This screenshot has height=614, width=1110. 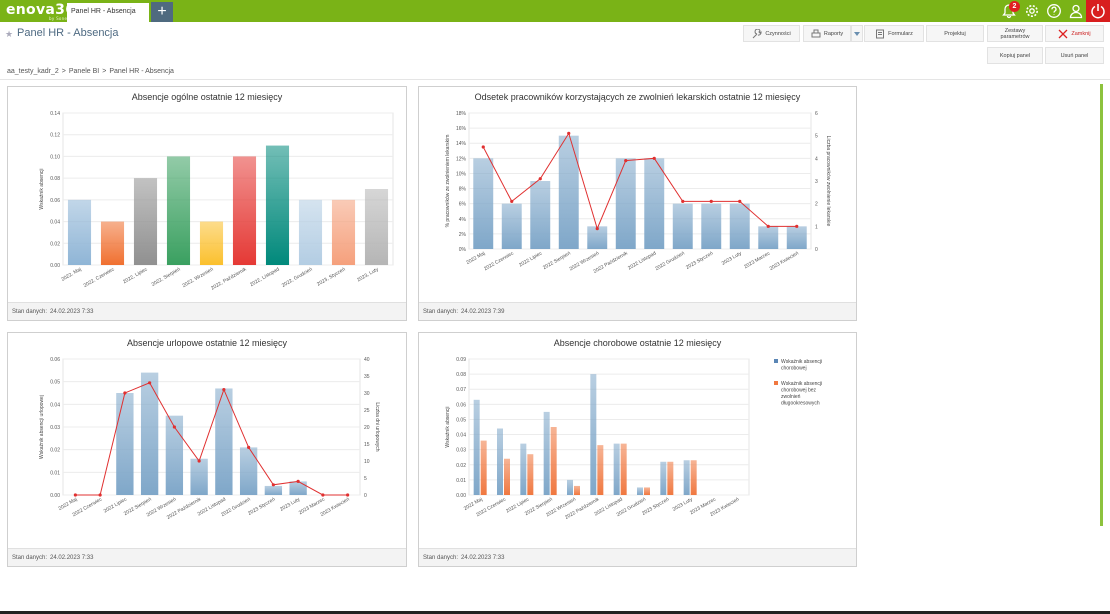 What do you see at coordinates (461, 375) in the screenshot?
I see `y-tick-label: 0.08` at bounding box center [461, 375].